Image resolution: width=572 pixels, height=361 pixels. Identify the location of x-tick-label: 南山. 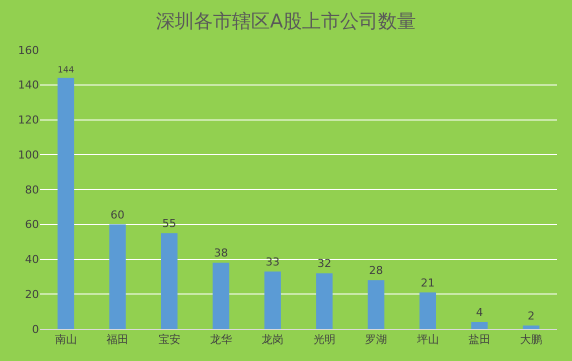
(65, 339).